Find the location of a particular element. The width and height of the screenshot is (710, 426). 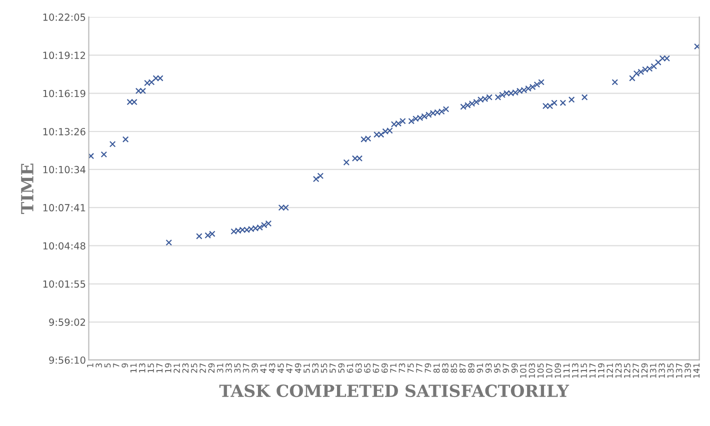

x-tick-label: 133 is located at coordinates (661, 370).